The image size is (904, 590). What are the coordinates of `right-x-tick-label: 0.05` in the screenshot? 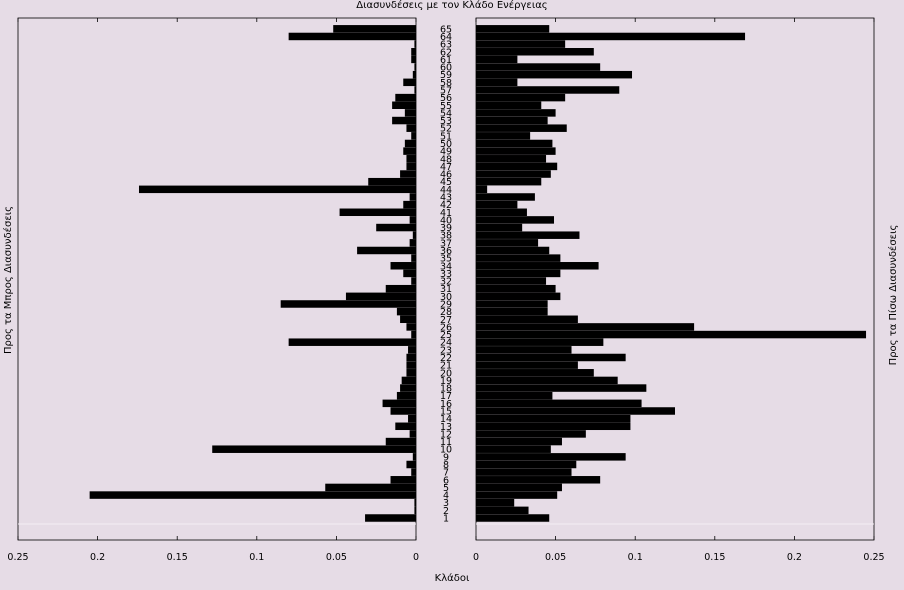 It's located at (555, 557).